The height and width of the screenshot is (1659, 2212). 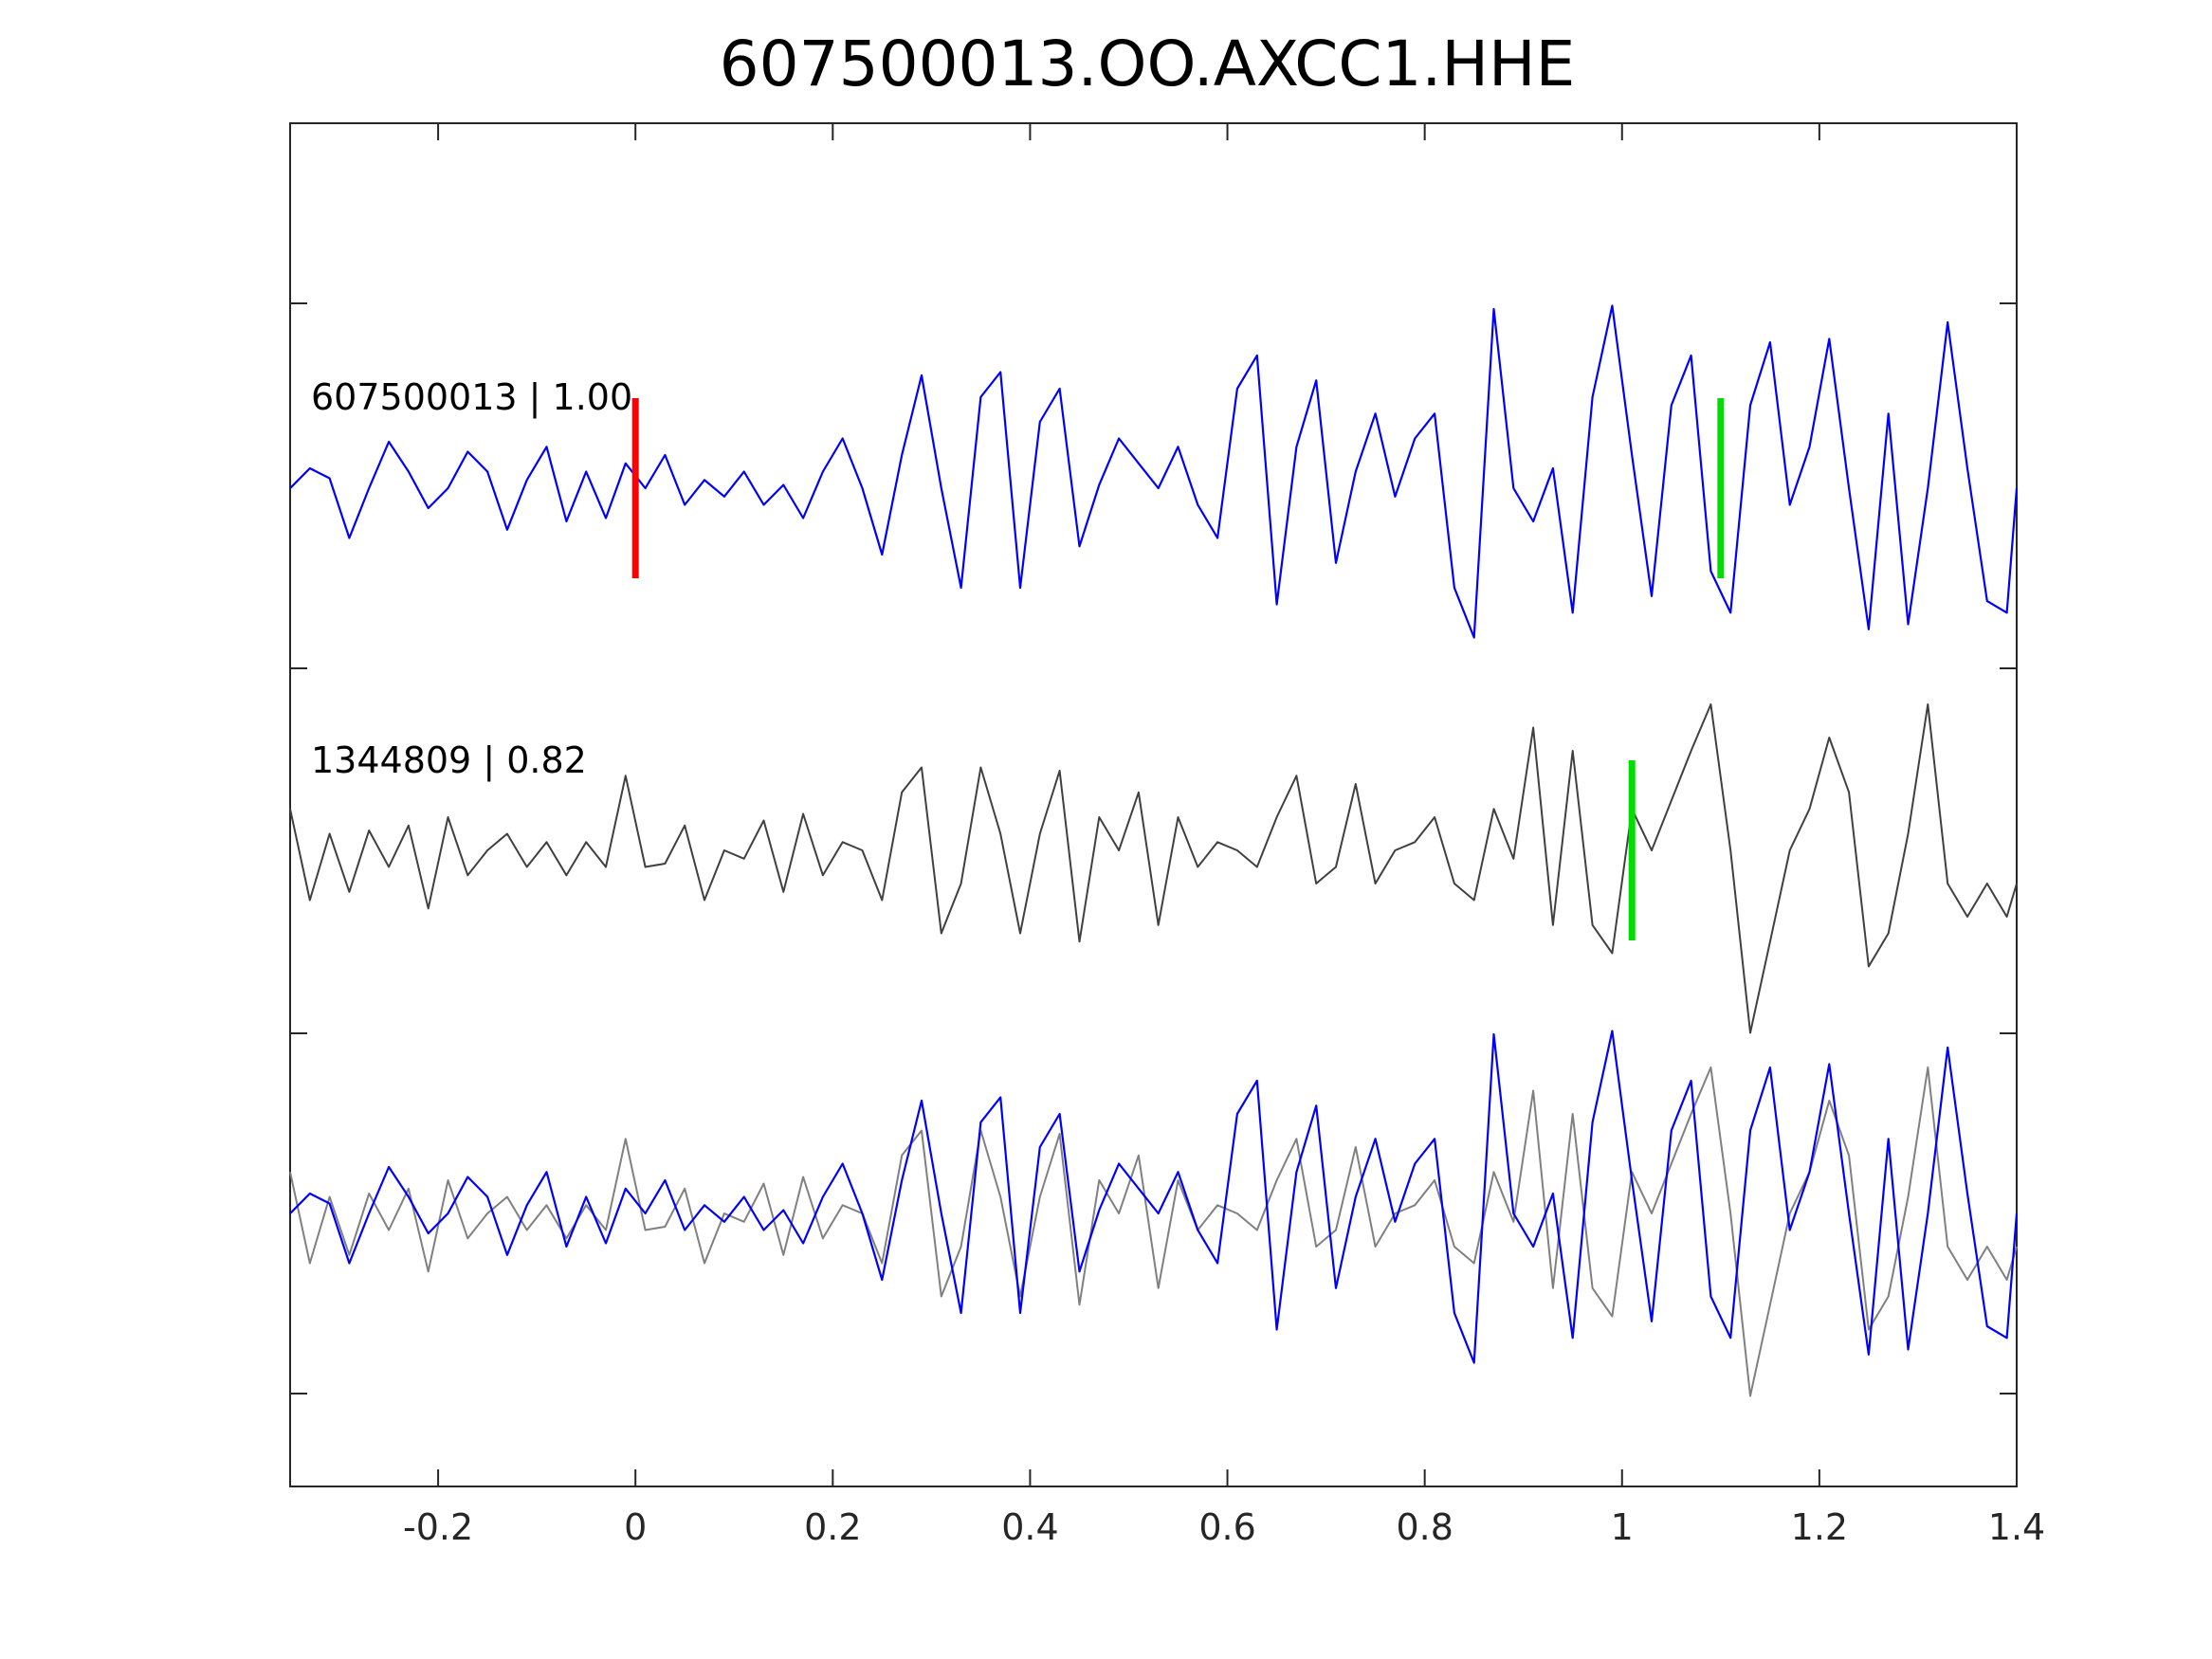 What do you see at coordinates (438, 1527) in the screenshot?
I see `x-tick-label: -0.2` at bounding box center [438, 1527].